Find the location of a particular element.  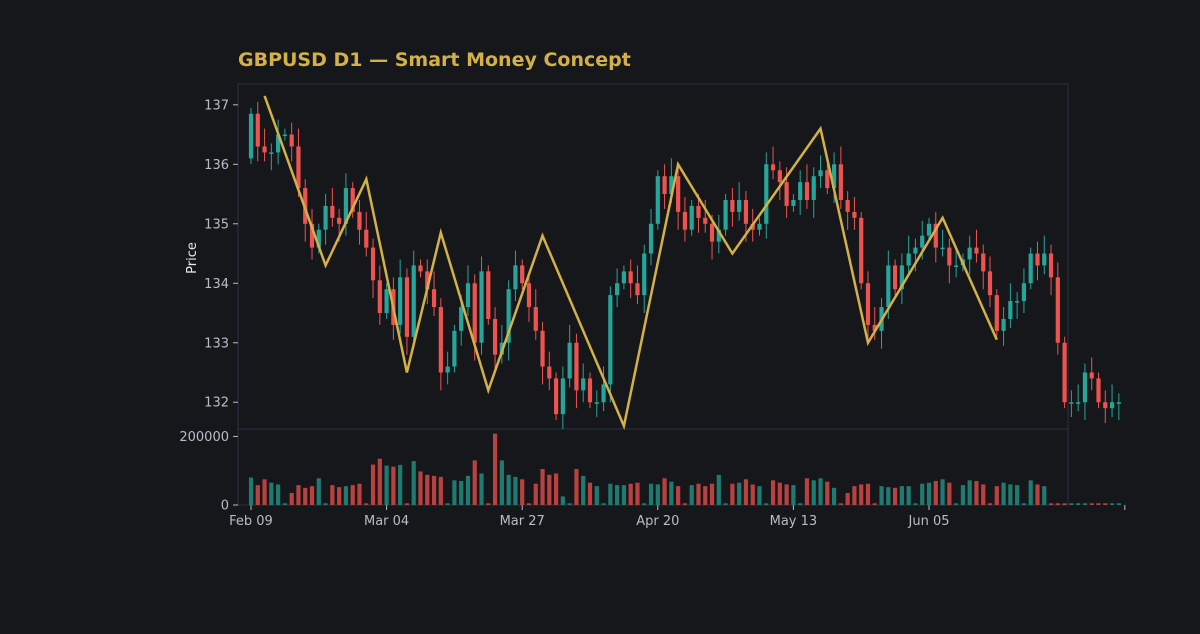

x-tick-label: Mar 04 is located at coordinates (386, 521).